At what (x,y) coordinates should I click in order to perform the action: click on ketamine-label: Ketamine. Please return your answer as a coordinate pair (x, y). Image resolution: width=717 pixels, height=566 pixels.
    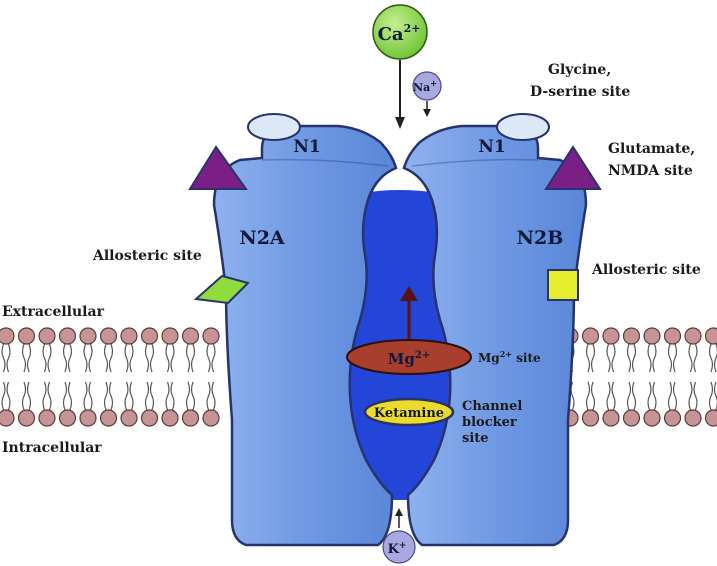
    Looking at the image, I should click on (409, 413).